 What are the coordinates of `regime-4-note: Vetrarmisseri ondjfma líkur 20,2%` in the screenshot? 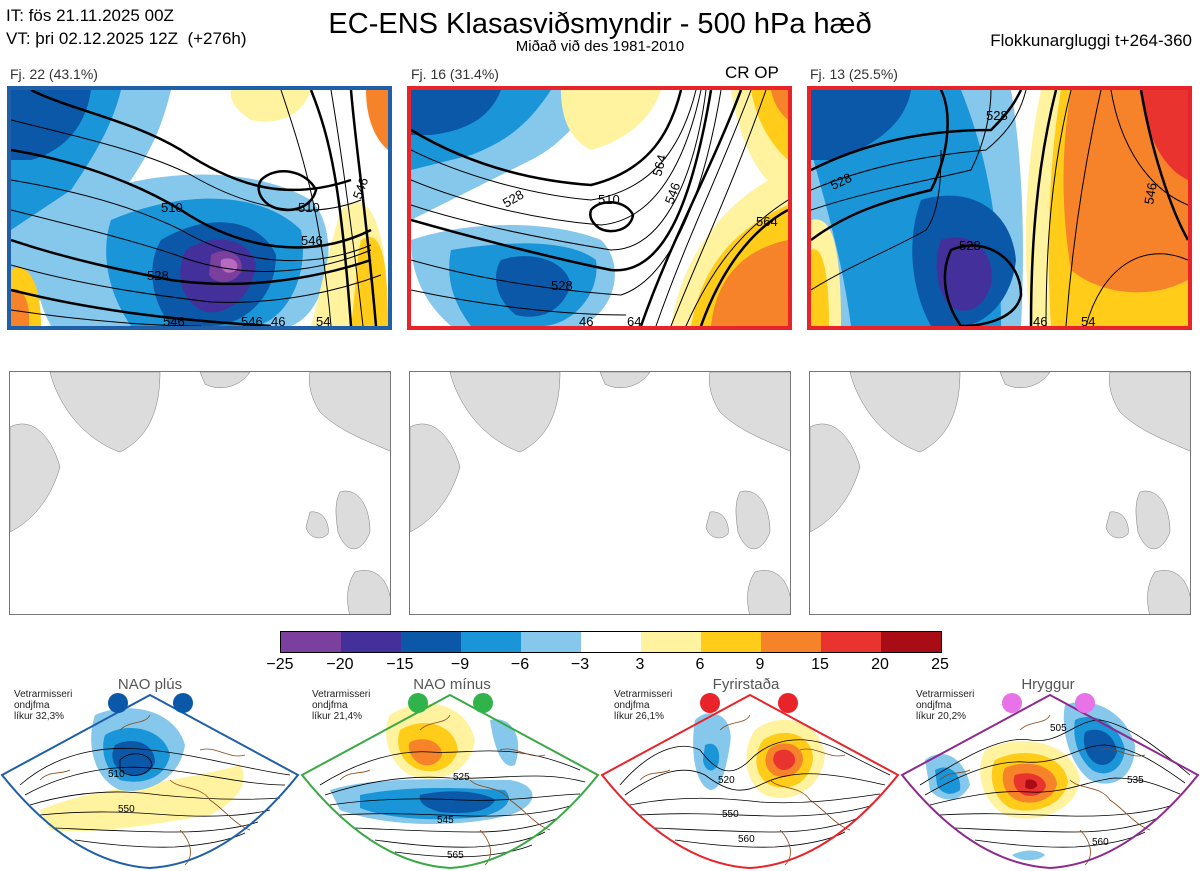 It's located at (945, 705).